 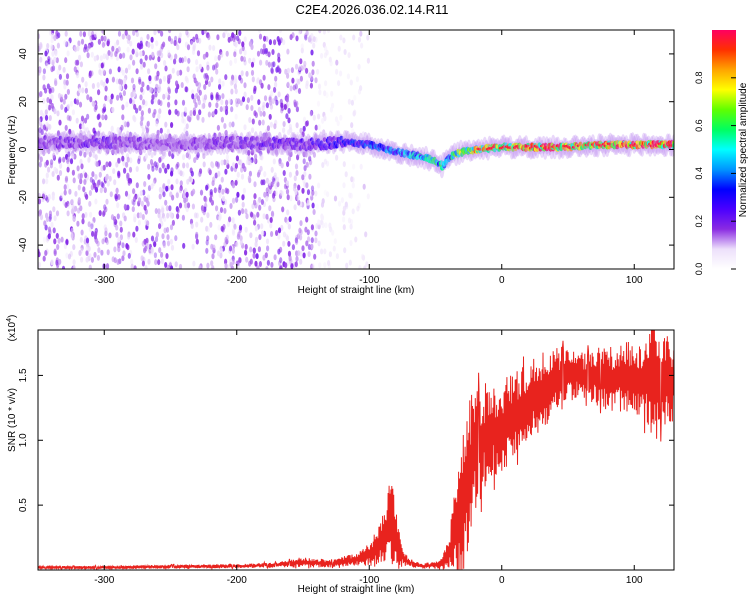 What do you see at coordinates (356, 290) in the screenshot?
I see `spectrogram-xlabel: Height of straight line (km)` at bounding box center [356, 290].